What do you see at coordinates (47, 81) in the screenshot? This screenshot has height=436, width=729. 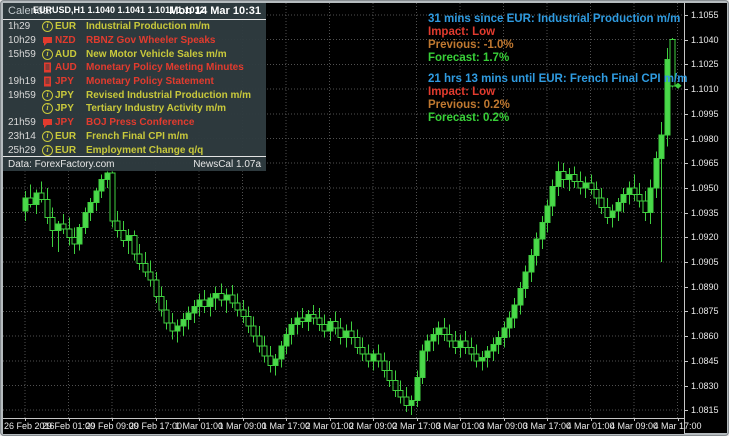 I see `report-icon` at bounding box center [47, 81].